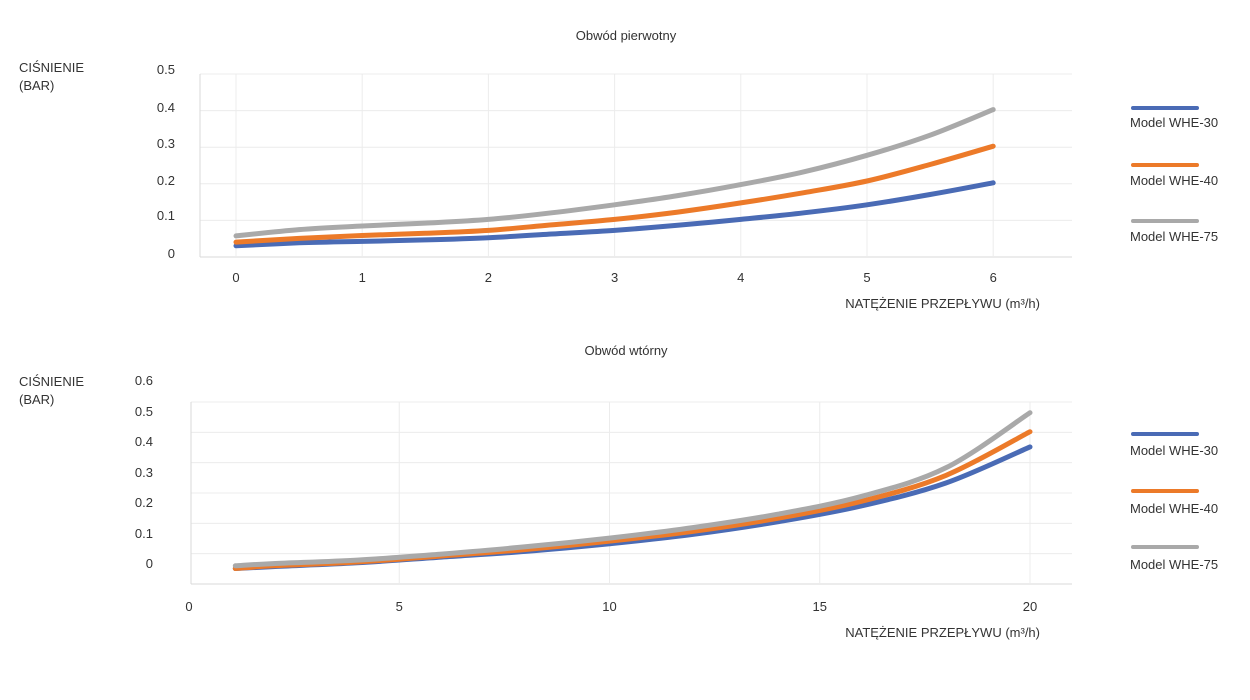 This screenshot has width=1250, height=700. Describe the element at coordinates (149, 563) in the screenshot. I see `chart-2-y-tick-label: 0` at that location.